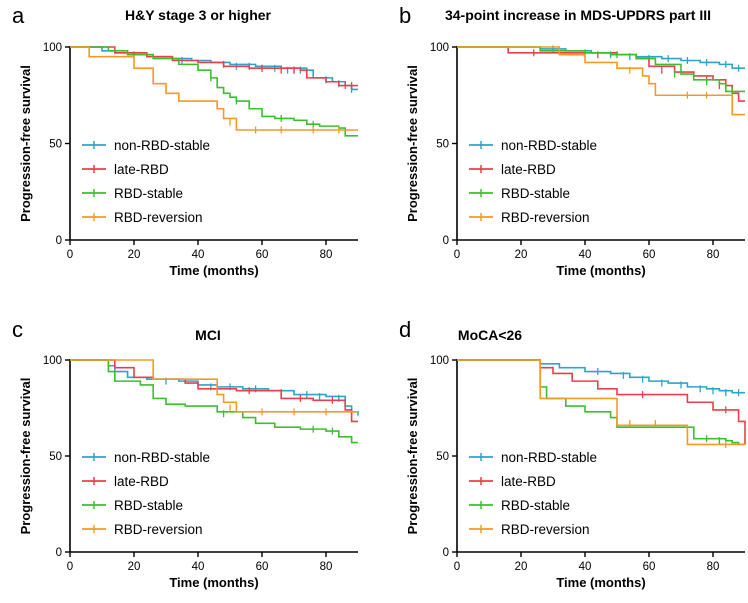  Describe the element at coordinates (17, 329) in the screenshot. I see `panel-label: c` at that location.